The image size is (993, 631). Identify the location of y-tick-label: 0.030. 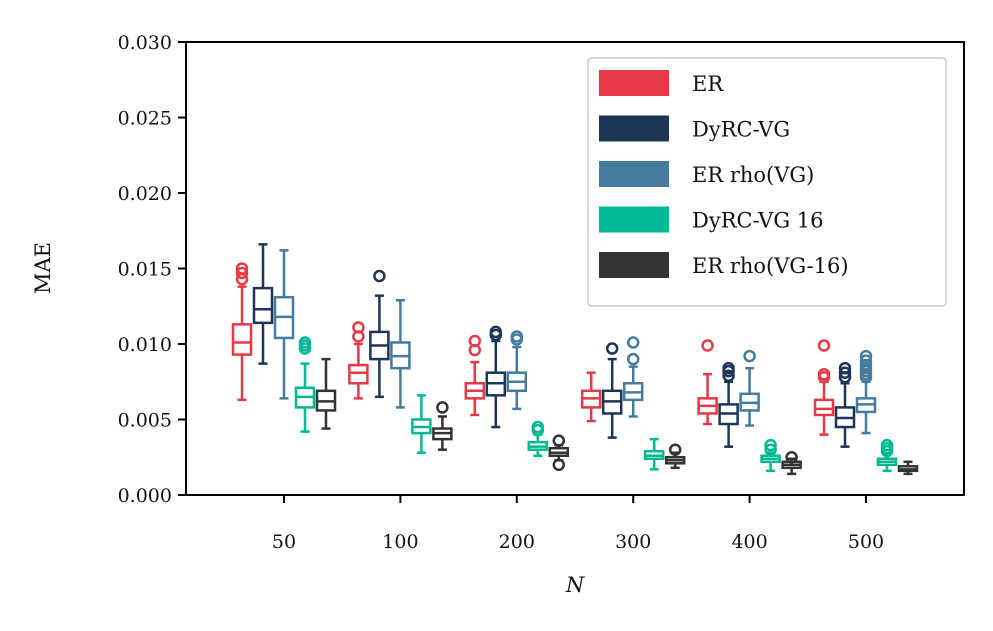
(145, 43).